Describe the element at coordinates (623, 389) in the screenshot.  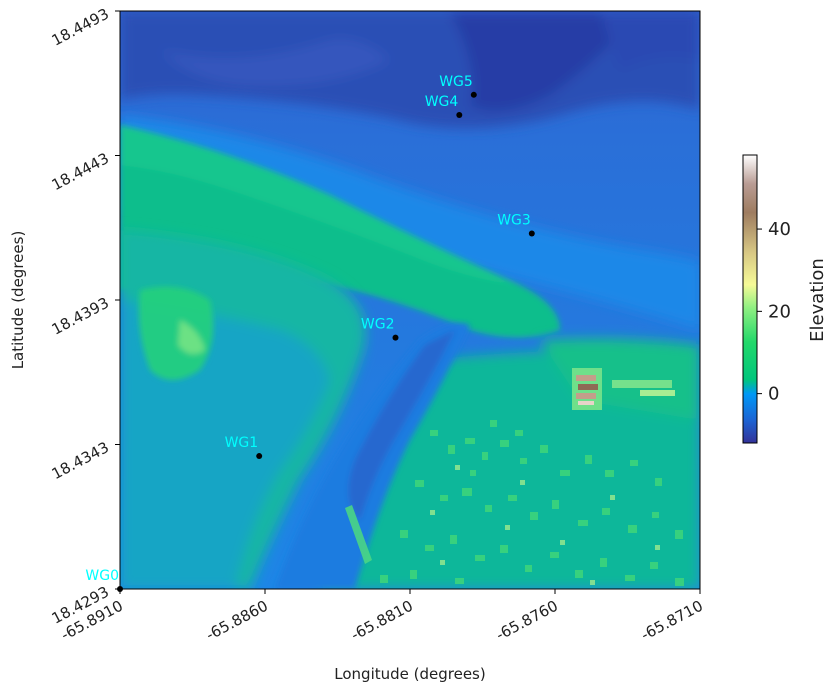
I see `high-structures` at that location.